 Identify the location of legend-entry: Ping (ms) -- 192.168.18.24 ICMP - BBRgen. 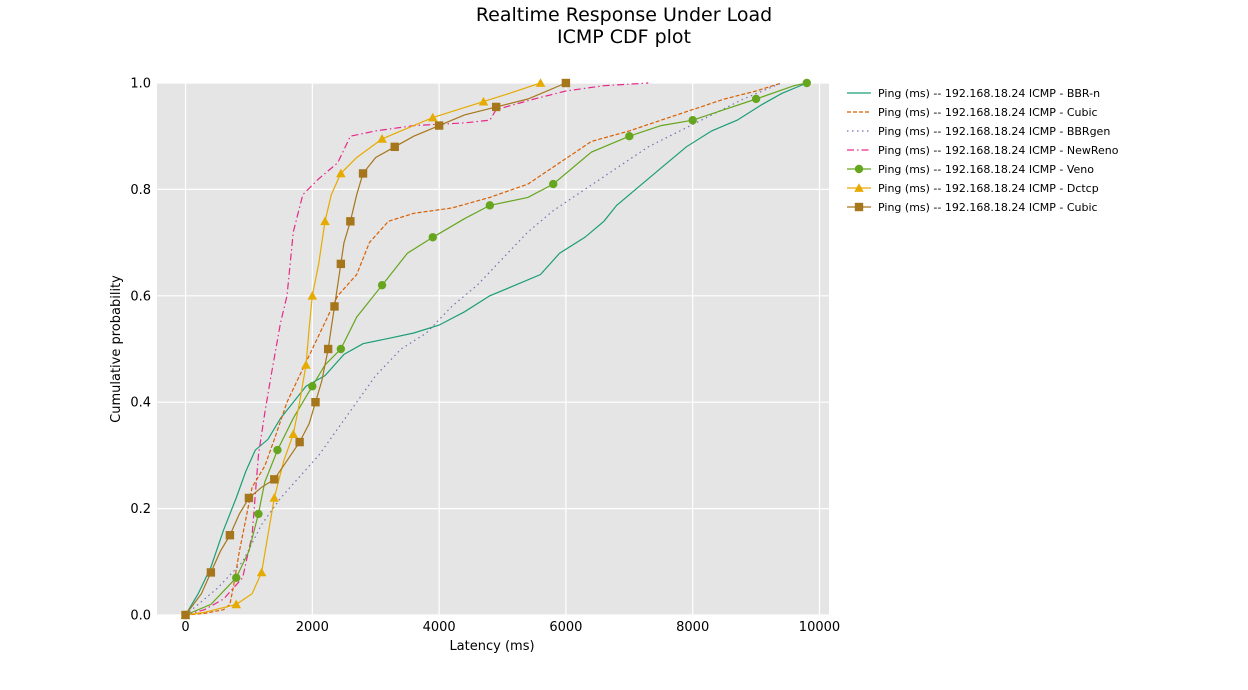
(978, 131).